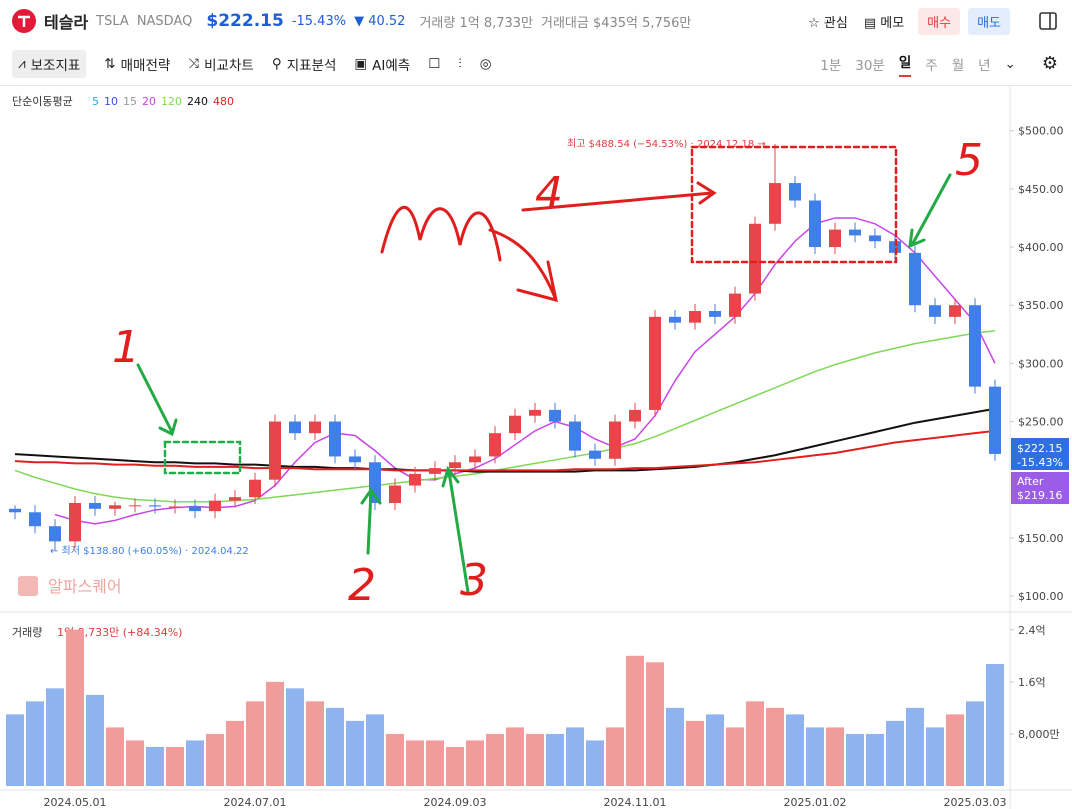 The width and height of the screenshot is (1072, 809). I want to click on change-pct: -15.43%, so click(319, 21).